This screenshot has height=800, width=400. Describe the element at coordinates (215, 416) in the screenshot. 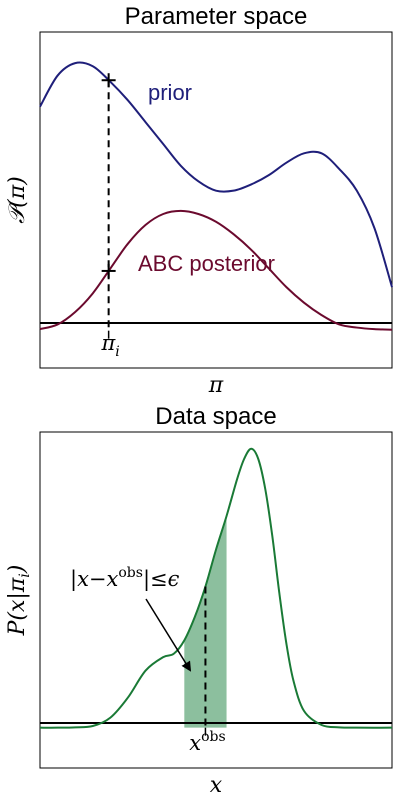

I see `data-space-title: Data space` at that location.